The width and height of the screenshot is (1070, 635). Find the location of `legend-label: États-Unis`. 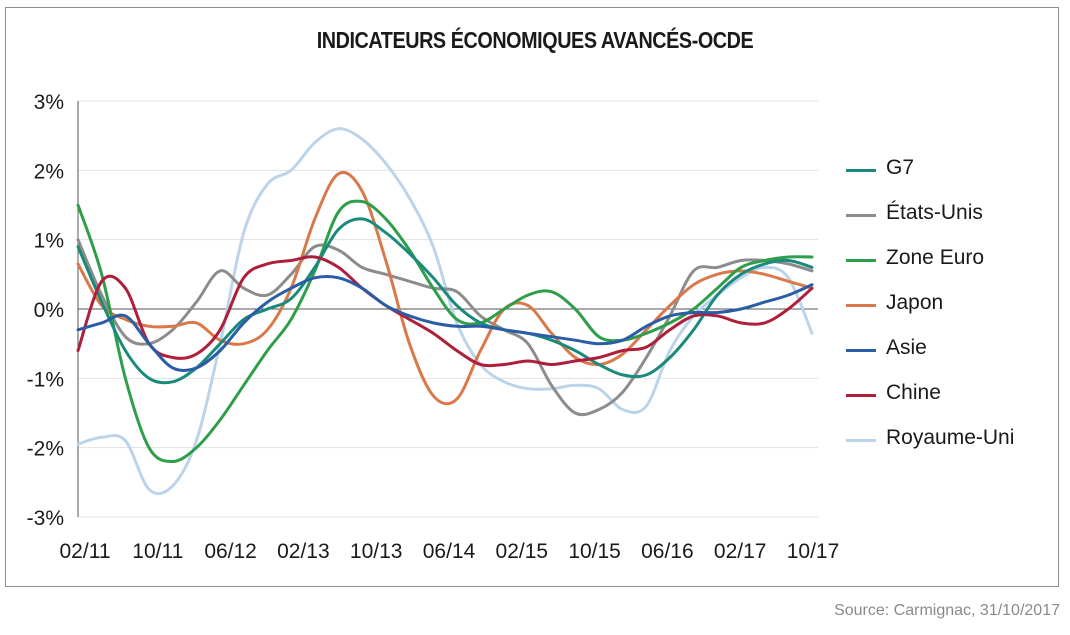

legend-label: États-Unis is located at coordinates (934, 212).